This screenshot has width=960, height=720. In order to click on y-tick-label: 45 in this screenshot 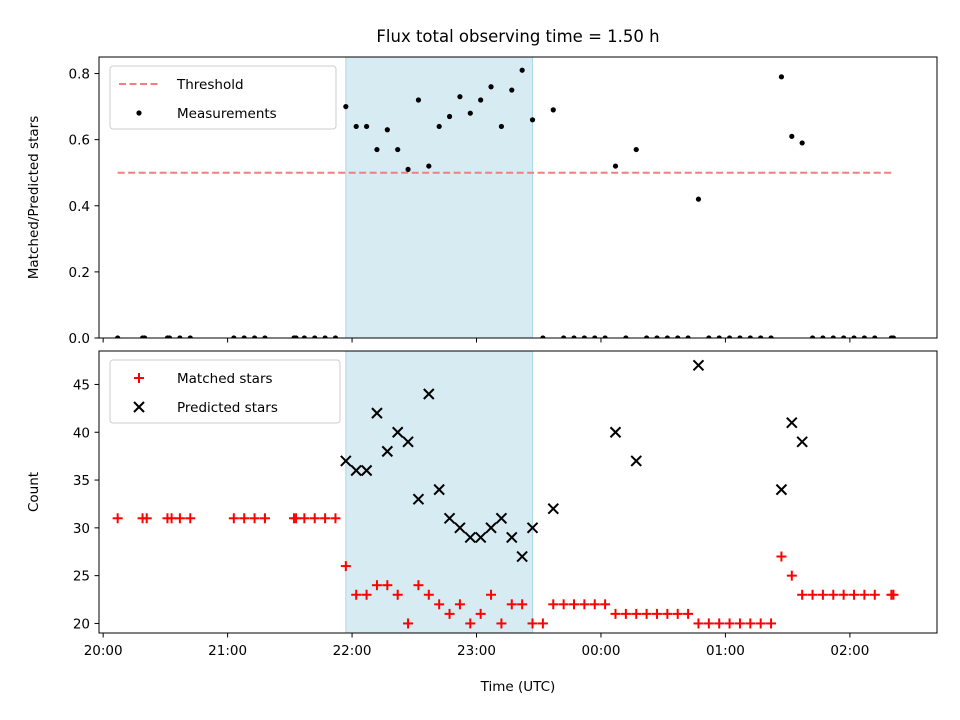, I will do `click(81, 385)`.